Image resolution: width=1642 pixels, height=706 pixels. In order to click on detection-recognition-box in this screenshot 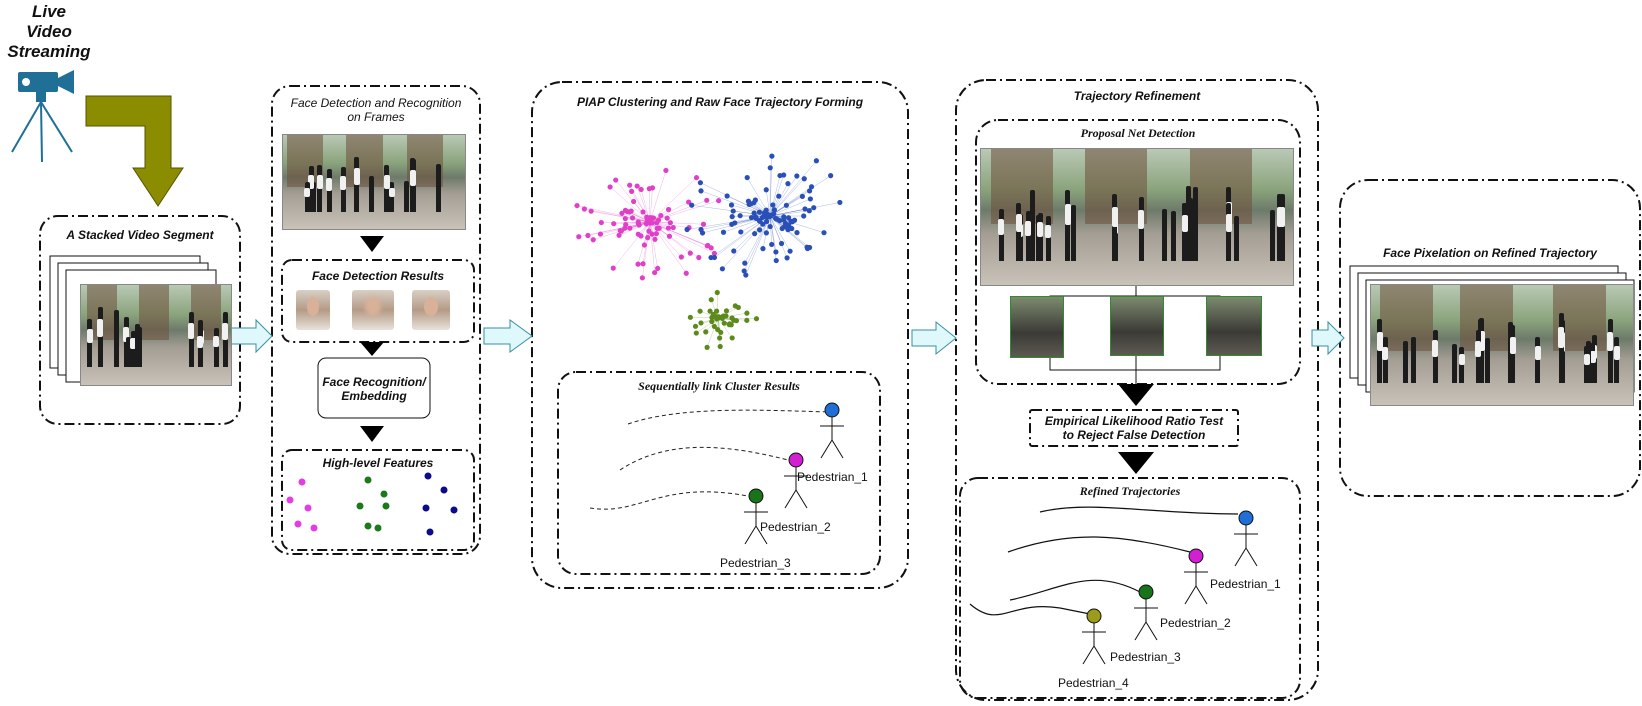, I will do `click(376, 320)`.